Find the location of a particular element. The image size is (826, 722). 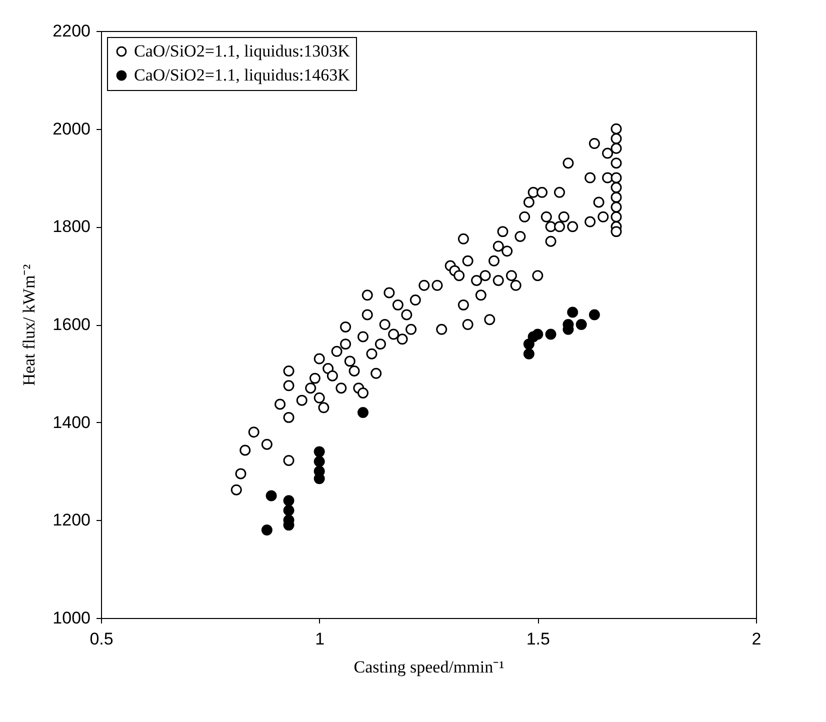

y-tick-label: 1200 is located at coordinates (71, 520).